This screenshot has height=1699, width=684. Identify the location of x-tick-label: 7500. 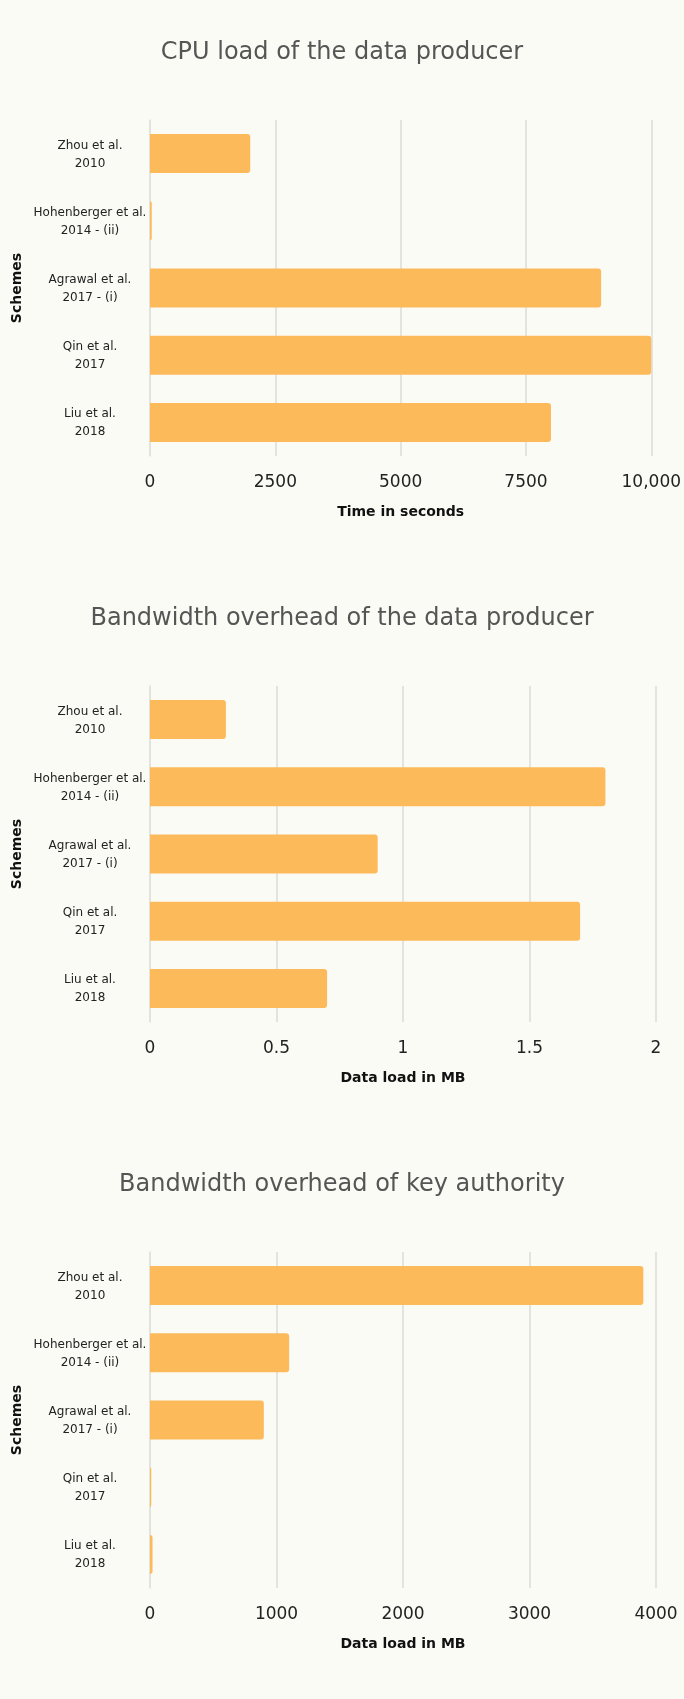
(526, 480).